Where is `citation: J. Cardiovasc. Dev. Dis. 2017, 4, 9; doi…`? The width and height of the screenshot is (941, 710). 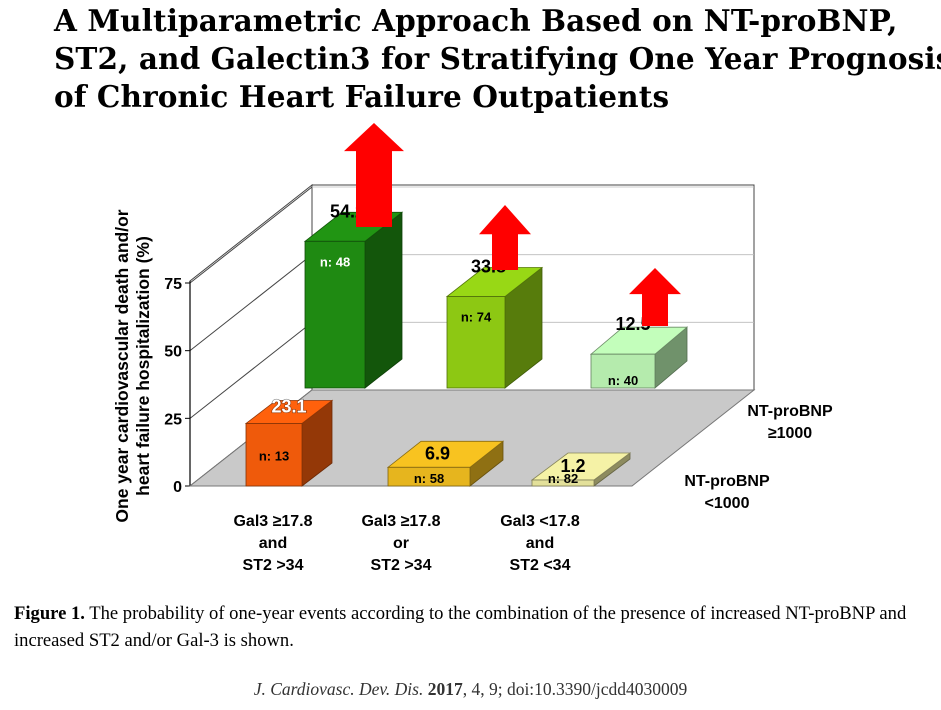
citation: J. Cardiovasc. Dev. Dis. 2017, 4, 9; doi… is located at coordinates (470, 689).